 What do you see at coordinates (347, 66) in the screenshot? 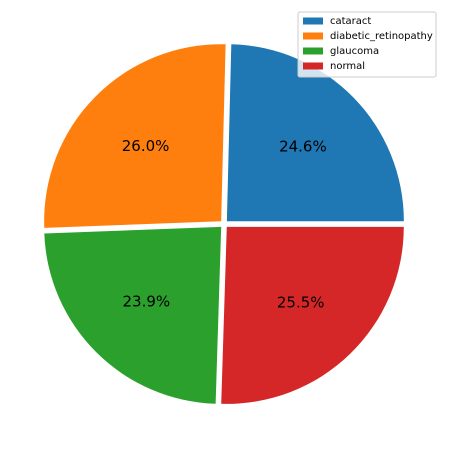
I see `legend-label: normal` at bounding box center [347, 66].